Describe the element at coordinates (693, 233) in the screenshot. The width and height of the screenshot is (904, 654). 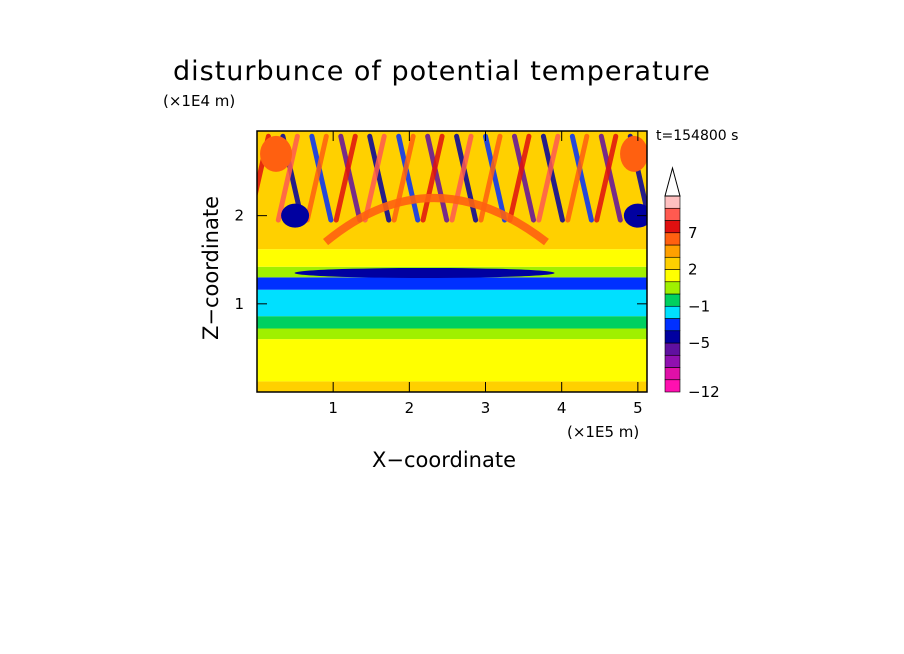
I see `colorbar-tick-label: 7` at that location.